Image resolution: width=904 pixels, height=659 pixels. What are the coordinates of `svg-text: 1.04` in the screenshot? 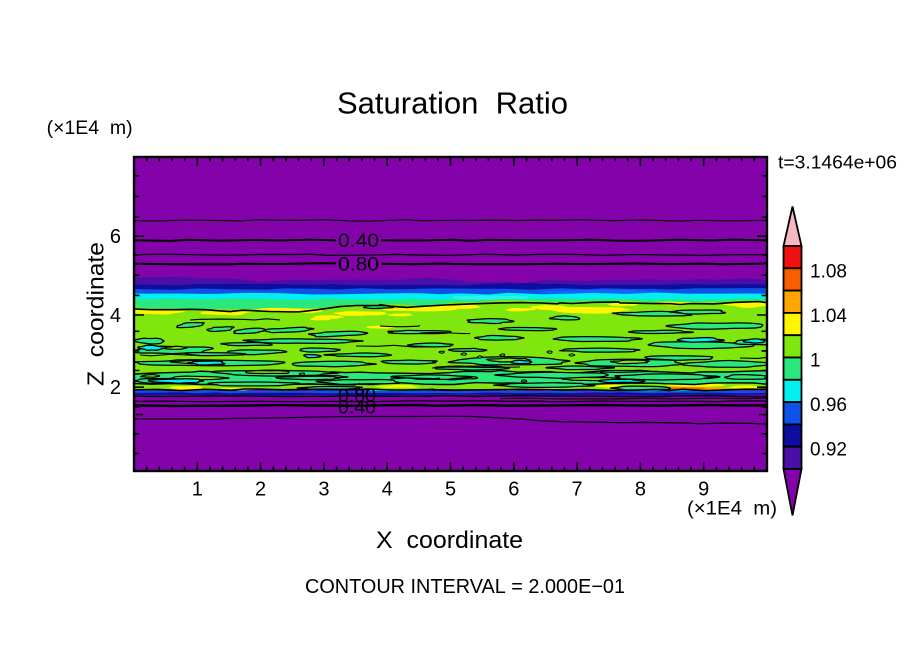 It's located at (828, 316).